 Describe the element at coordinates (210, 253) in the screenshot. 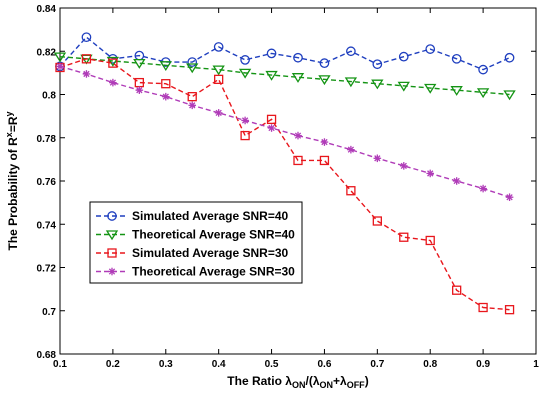

I see `legend-label: Simulated Average SNR=30` at that location.